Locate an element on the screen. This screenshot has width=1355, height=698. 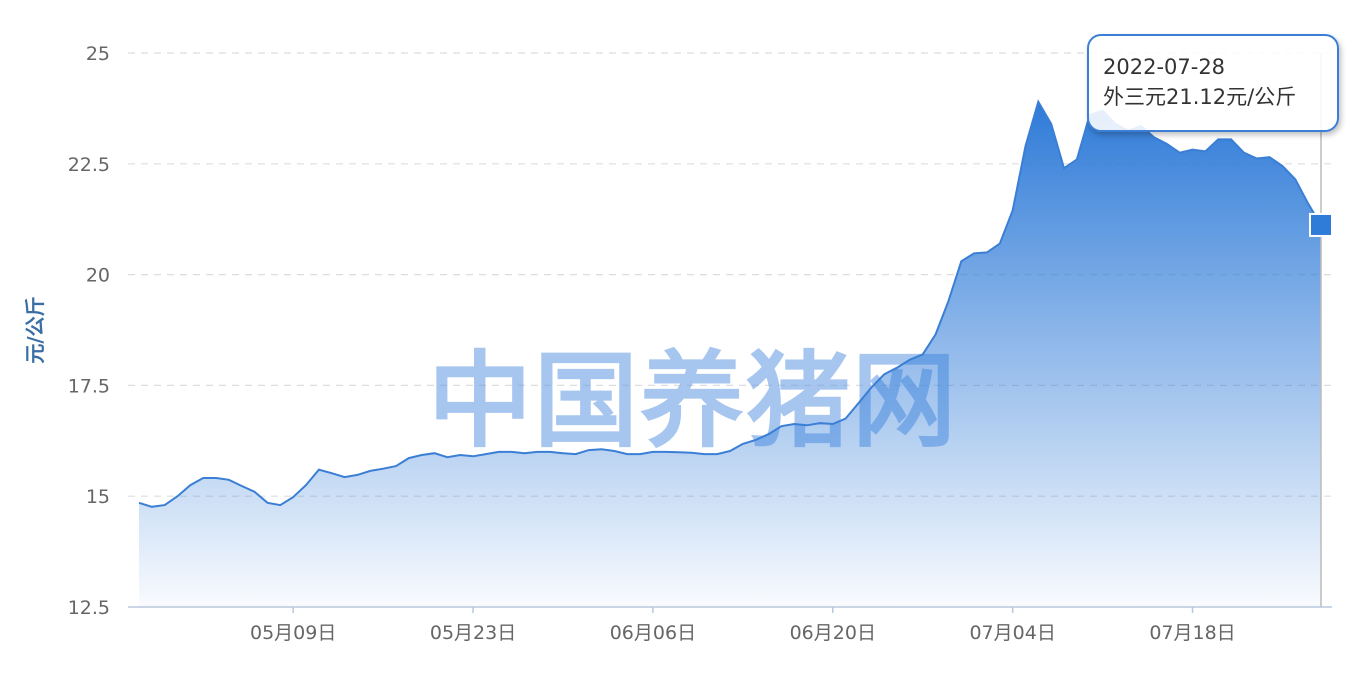
x-tick-label: 05月23日 is located at coordinates (473, 633).